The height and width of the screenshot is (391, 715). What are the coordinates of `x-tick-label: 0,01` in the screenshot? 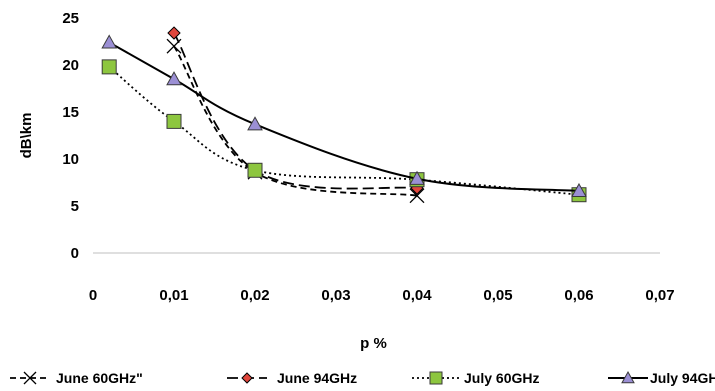 It's located at (173, 295).